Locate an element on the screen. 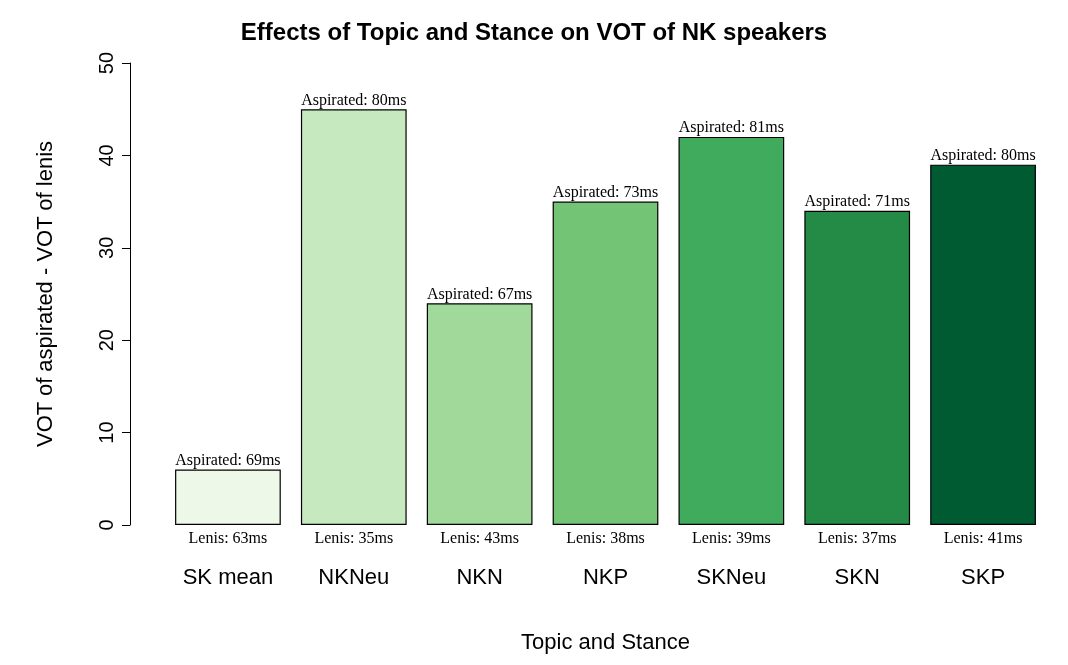  annotation: Aspirated: 81ms is located at coordinates (731, 127).